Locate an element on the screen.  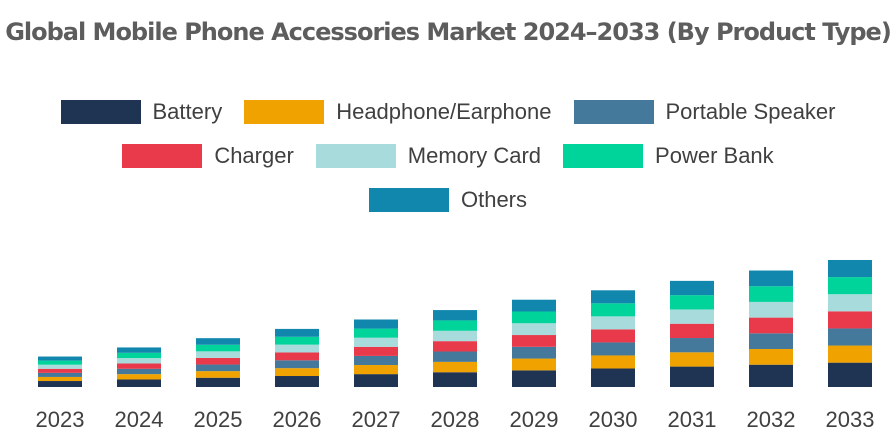
bar-segment-others-2033 is located at coordinates (850, 268).